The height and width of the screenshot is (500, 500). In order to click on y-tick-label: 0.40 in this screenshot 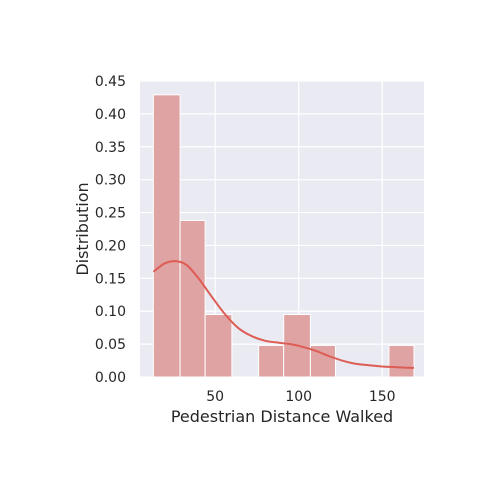, I will do `click(110, 115)`.